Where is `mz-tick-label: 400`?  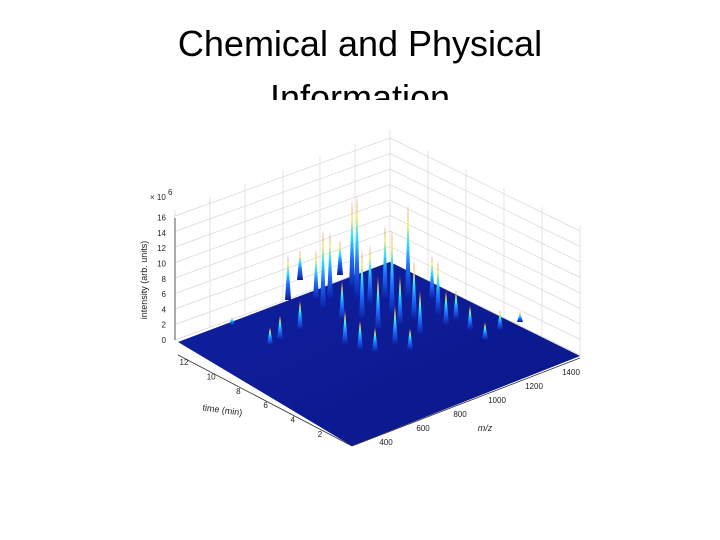 mz-tick-label: 400 is located at coordinates (386, 442).